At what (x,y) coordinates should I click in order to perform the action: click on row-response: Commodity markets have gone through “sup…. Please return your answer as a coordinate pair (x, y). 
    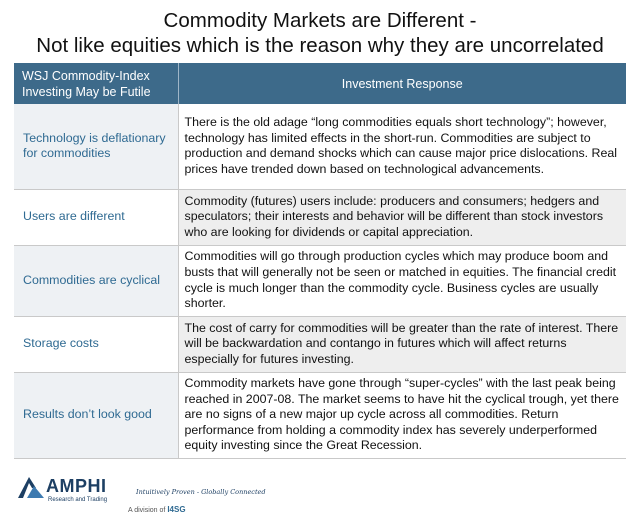
    Looking at the image, I should click on (402, 415).